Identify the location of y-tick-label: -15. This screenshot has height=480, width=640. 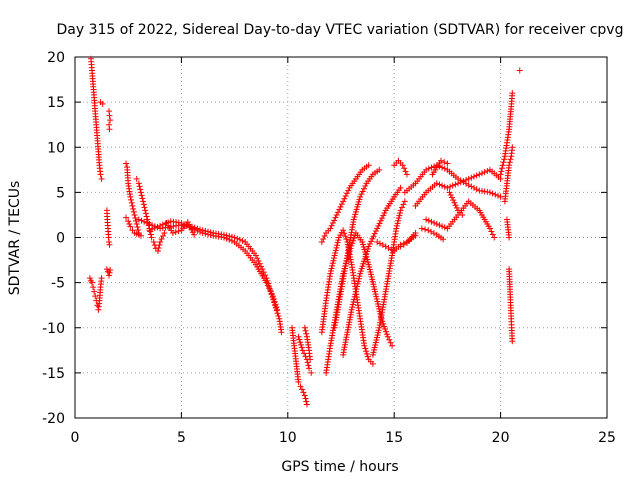
(53, 374).